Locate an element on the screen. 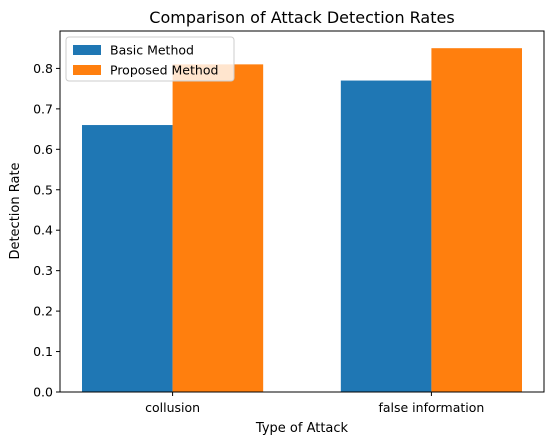 Image resolution: width=550 pixels, height=440 pixels. y-tick-label: 0.0 is located at coordinates (43, 392).